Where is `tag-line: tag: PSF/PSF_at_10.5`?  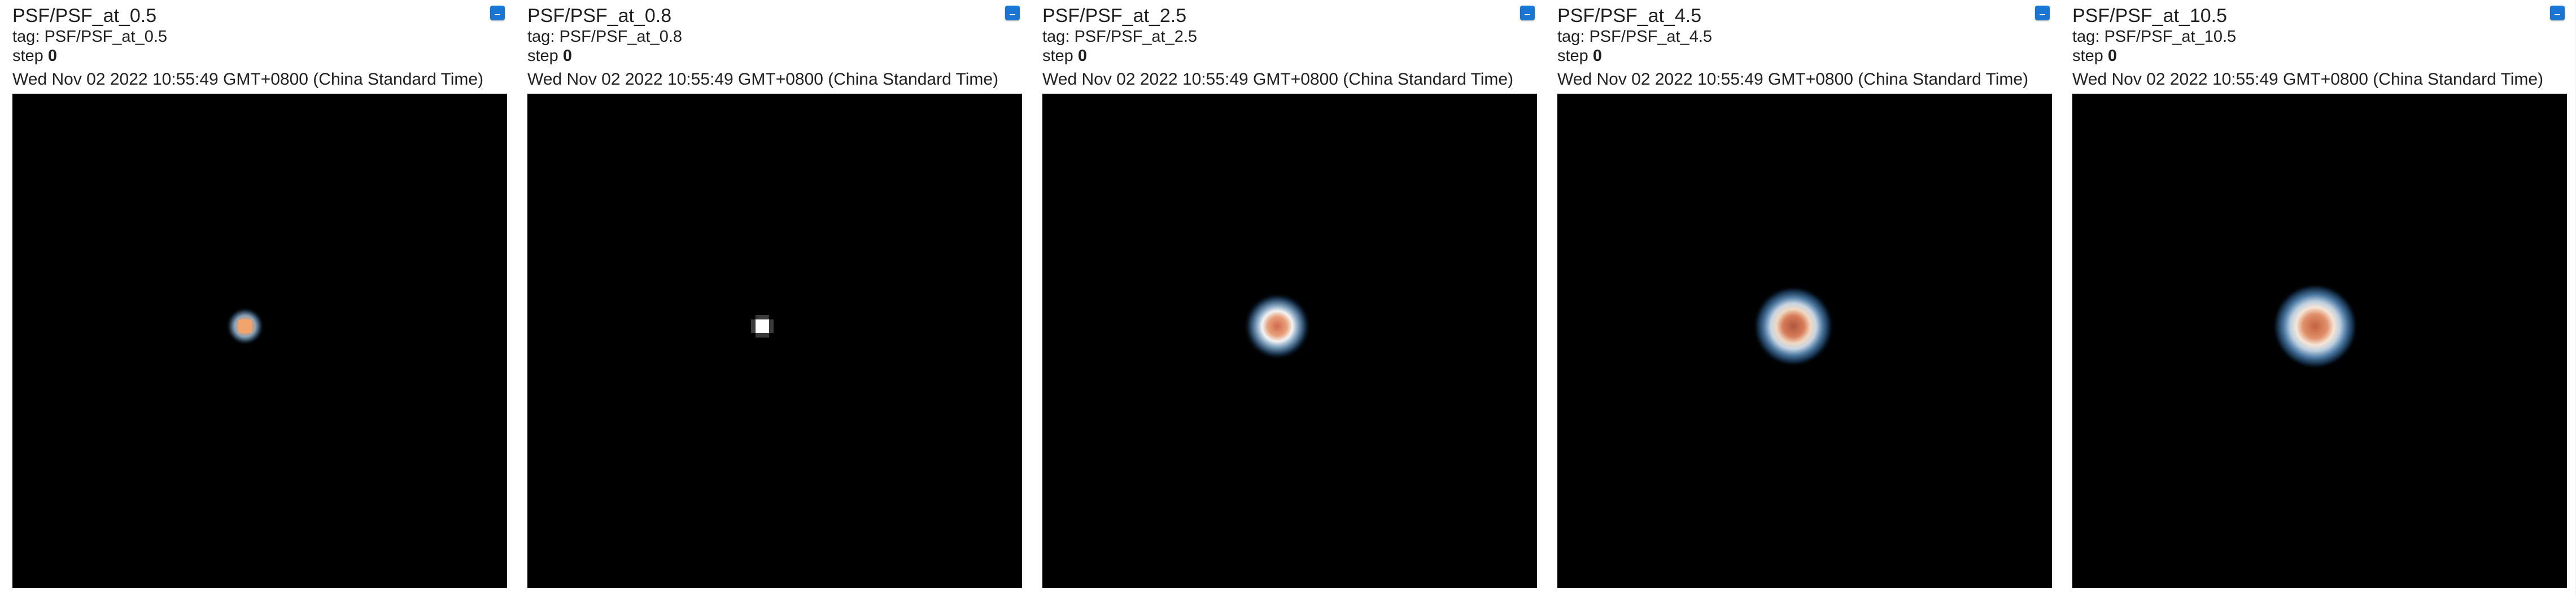
tag-line: tag: PSF/PSF_at_10.5 is located at coordinates (2154, 37).